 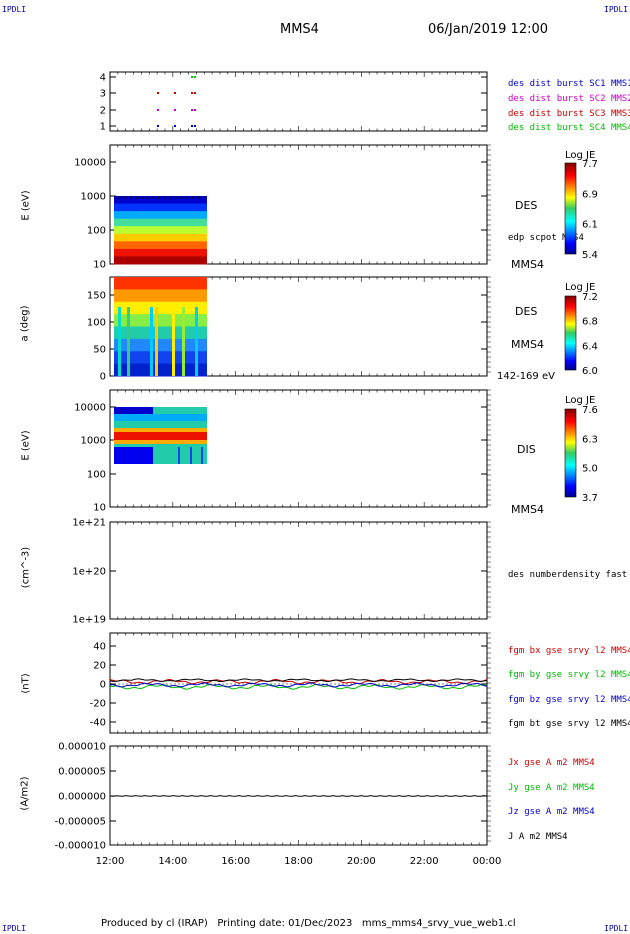 What do you see at coordinates (89, 572) in the screenshot?
I see `ytick-label: 1e+20` at bounding box center [89, 572].